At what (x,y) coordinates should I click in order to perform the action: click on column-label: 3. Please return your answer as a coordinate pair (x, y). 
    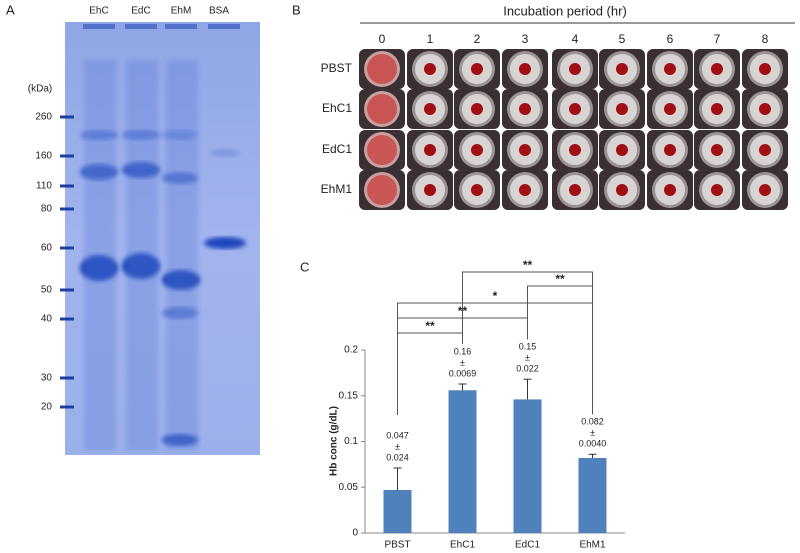
    Looking at the image, I should click on (525, 39).